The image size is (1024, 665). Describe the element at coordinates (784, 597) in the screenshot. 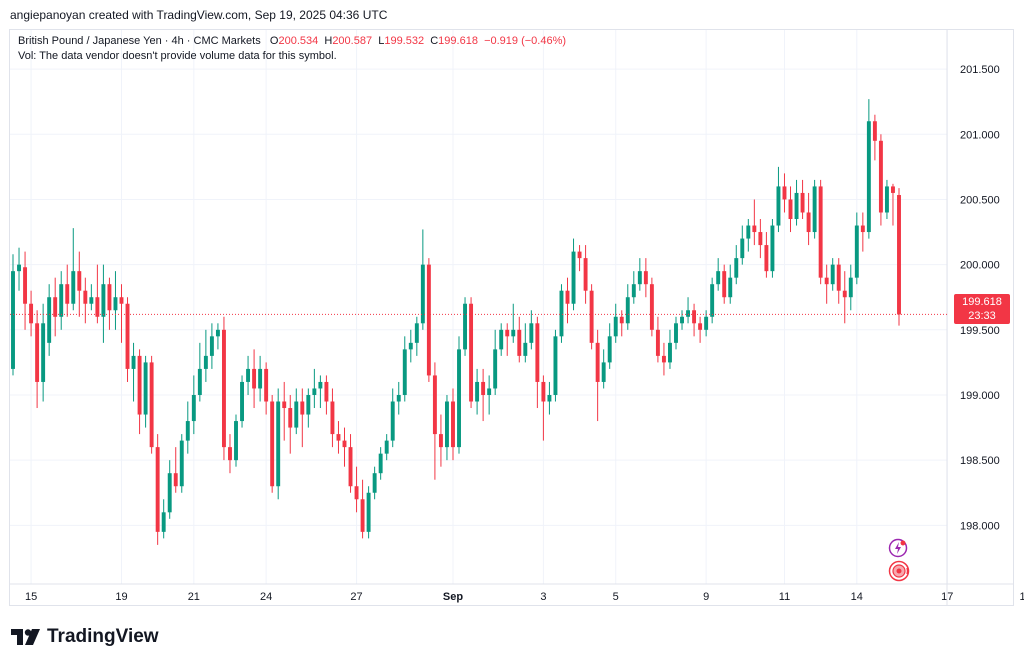

I see `x-tick-label: 11` at that location.